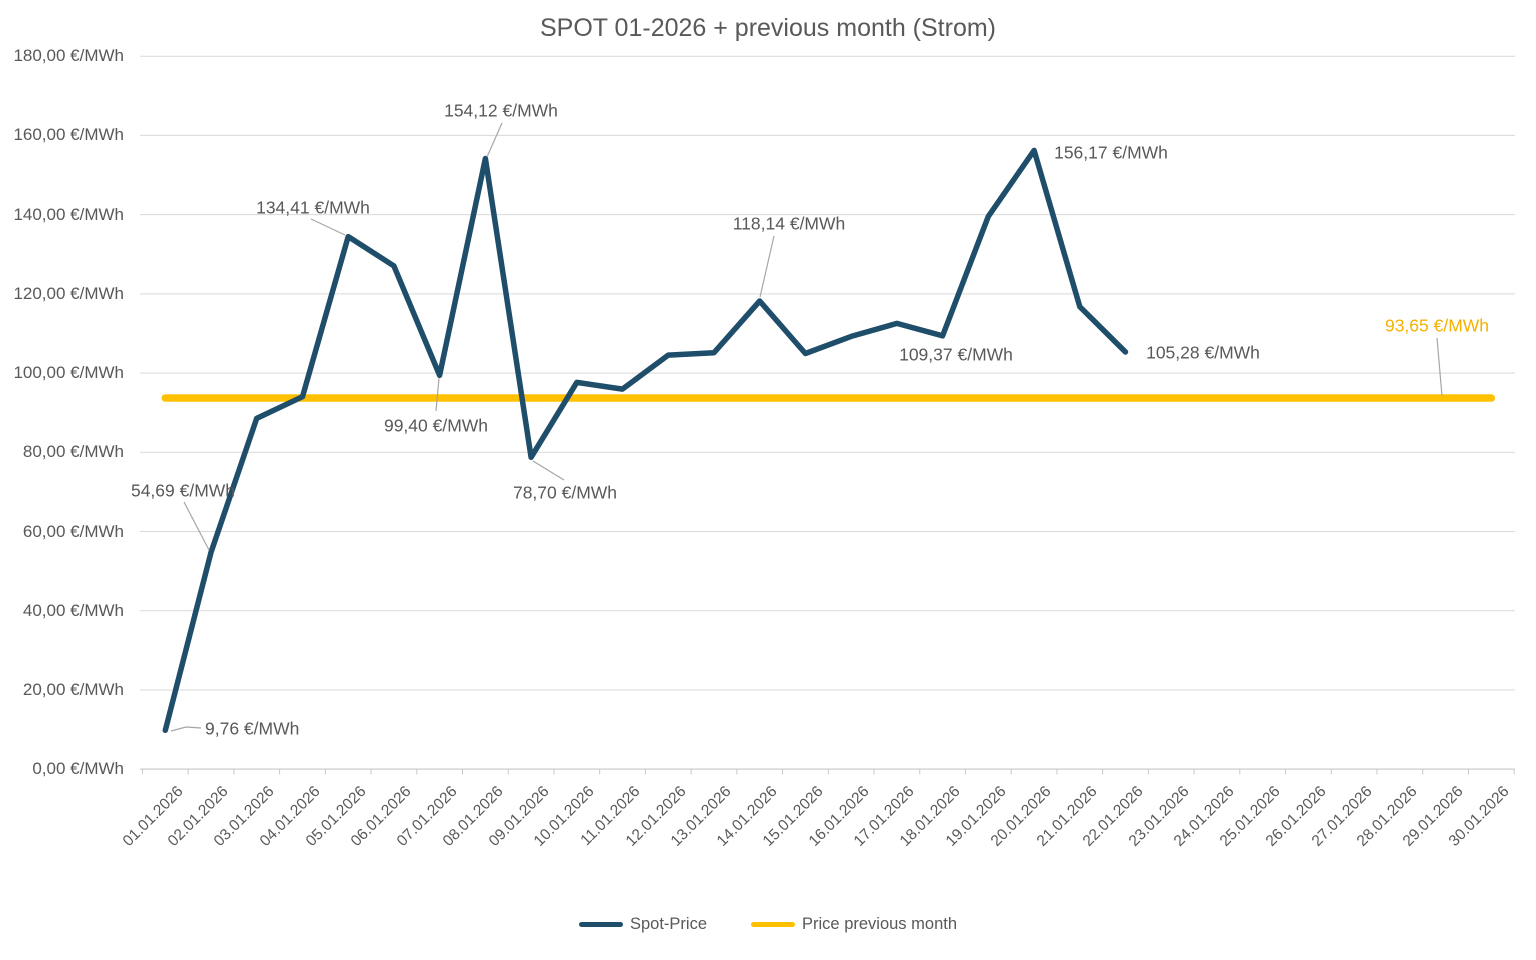 Image resolution: width=1536 pixels, height=960 pixels. Describe the element at coordinates (68, 56) in the screenshot. I see `y-axis-tick-label: 180,00 €/MWh` at that location.